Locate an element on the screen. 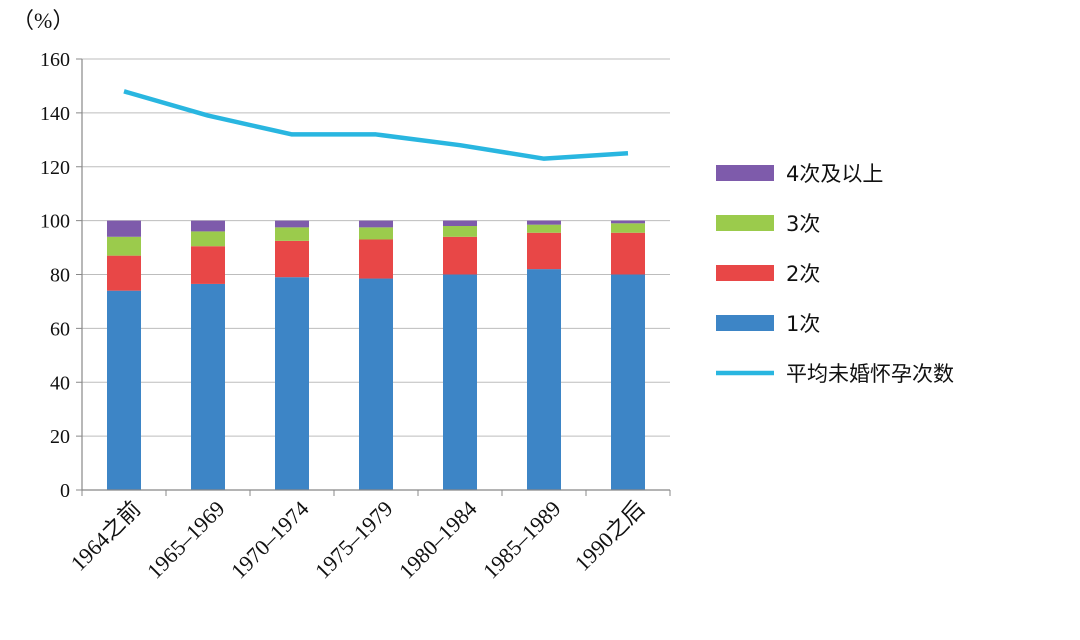 The width and height of the screenshot is (1080, 640). average-line-path is located at coordinates (376, 125).